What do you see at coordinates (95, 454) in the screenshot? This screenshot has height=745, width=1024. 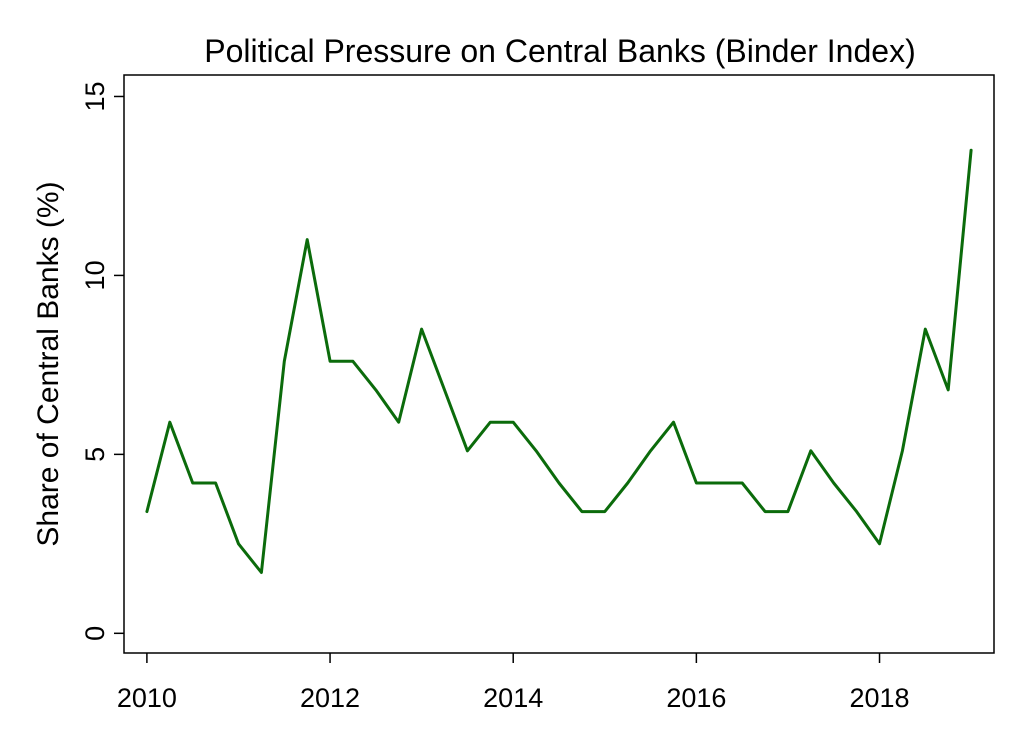 I see `y-tick-label: 5` at bounding box center [95, 454].